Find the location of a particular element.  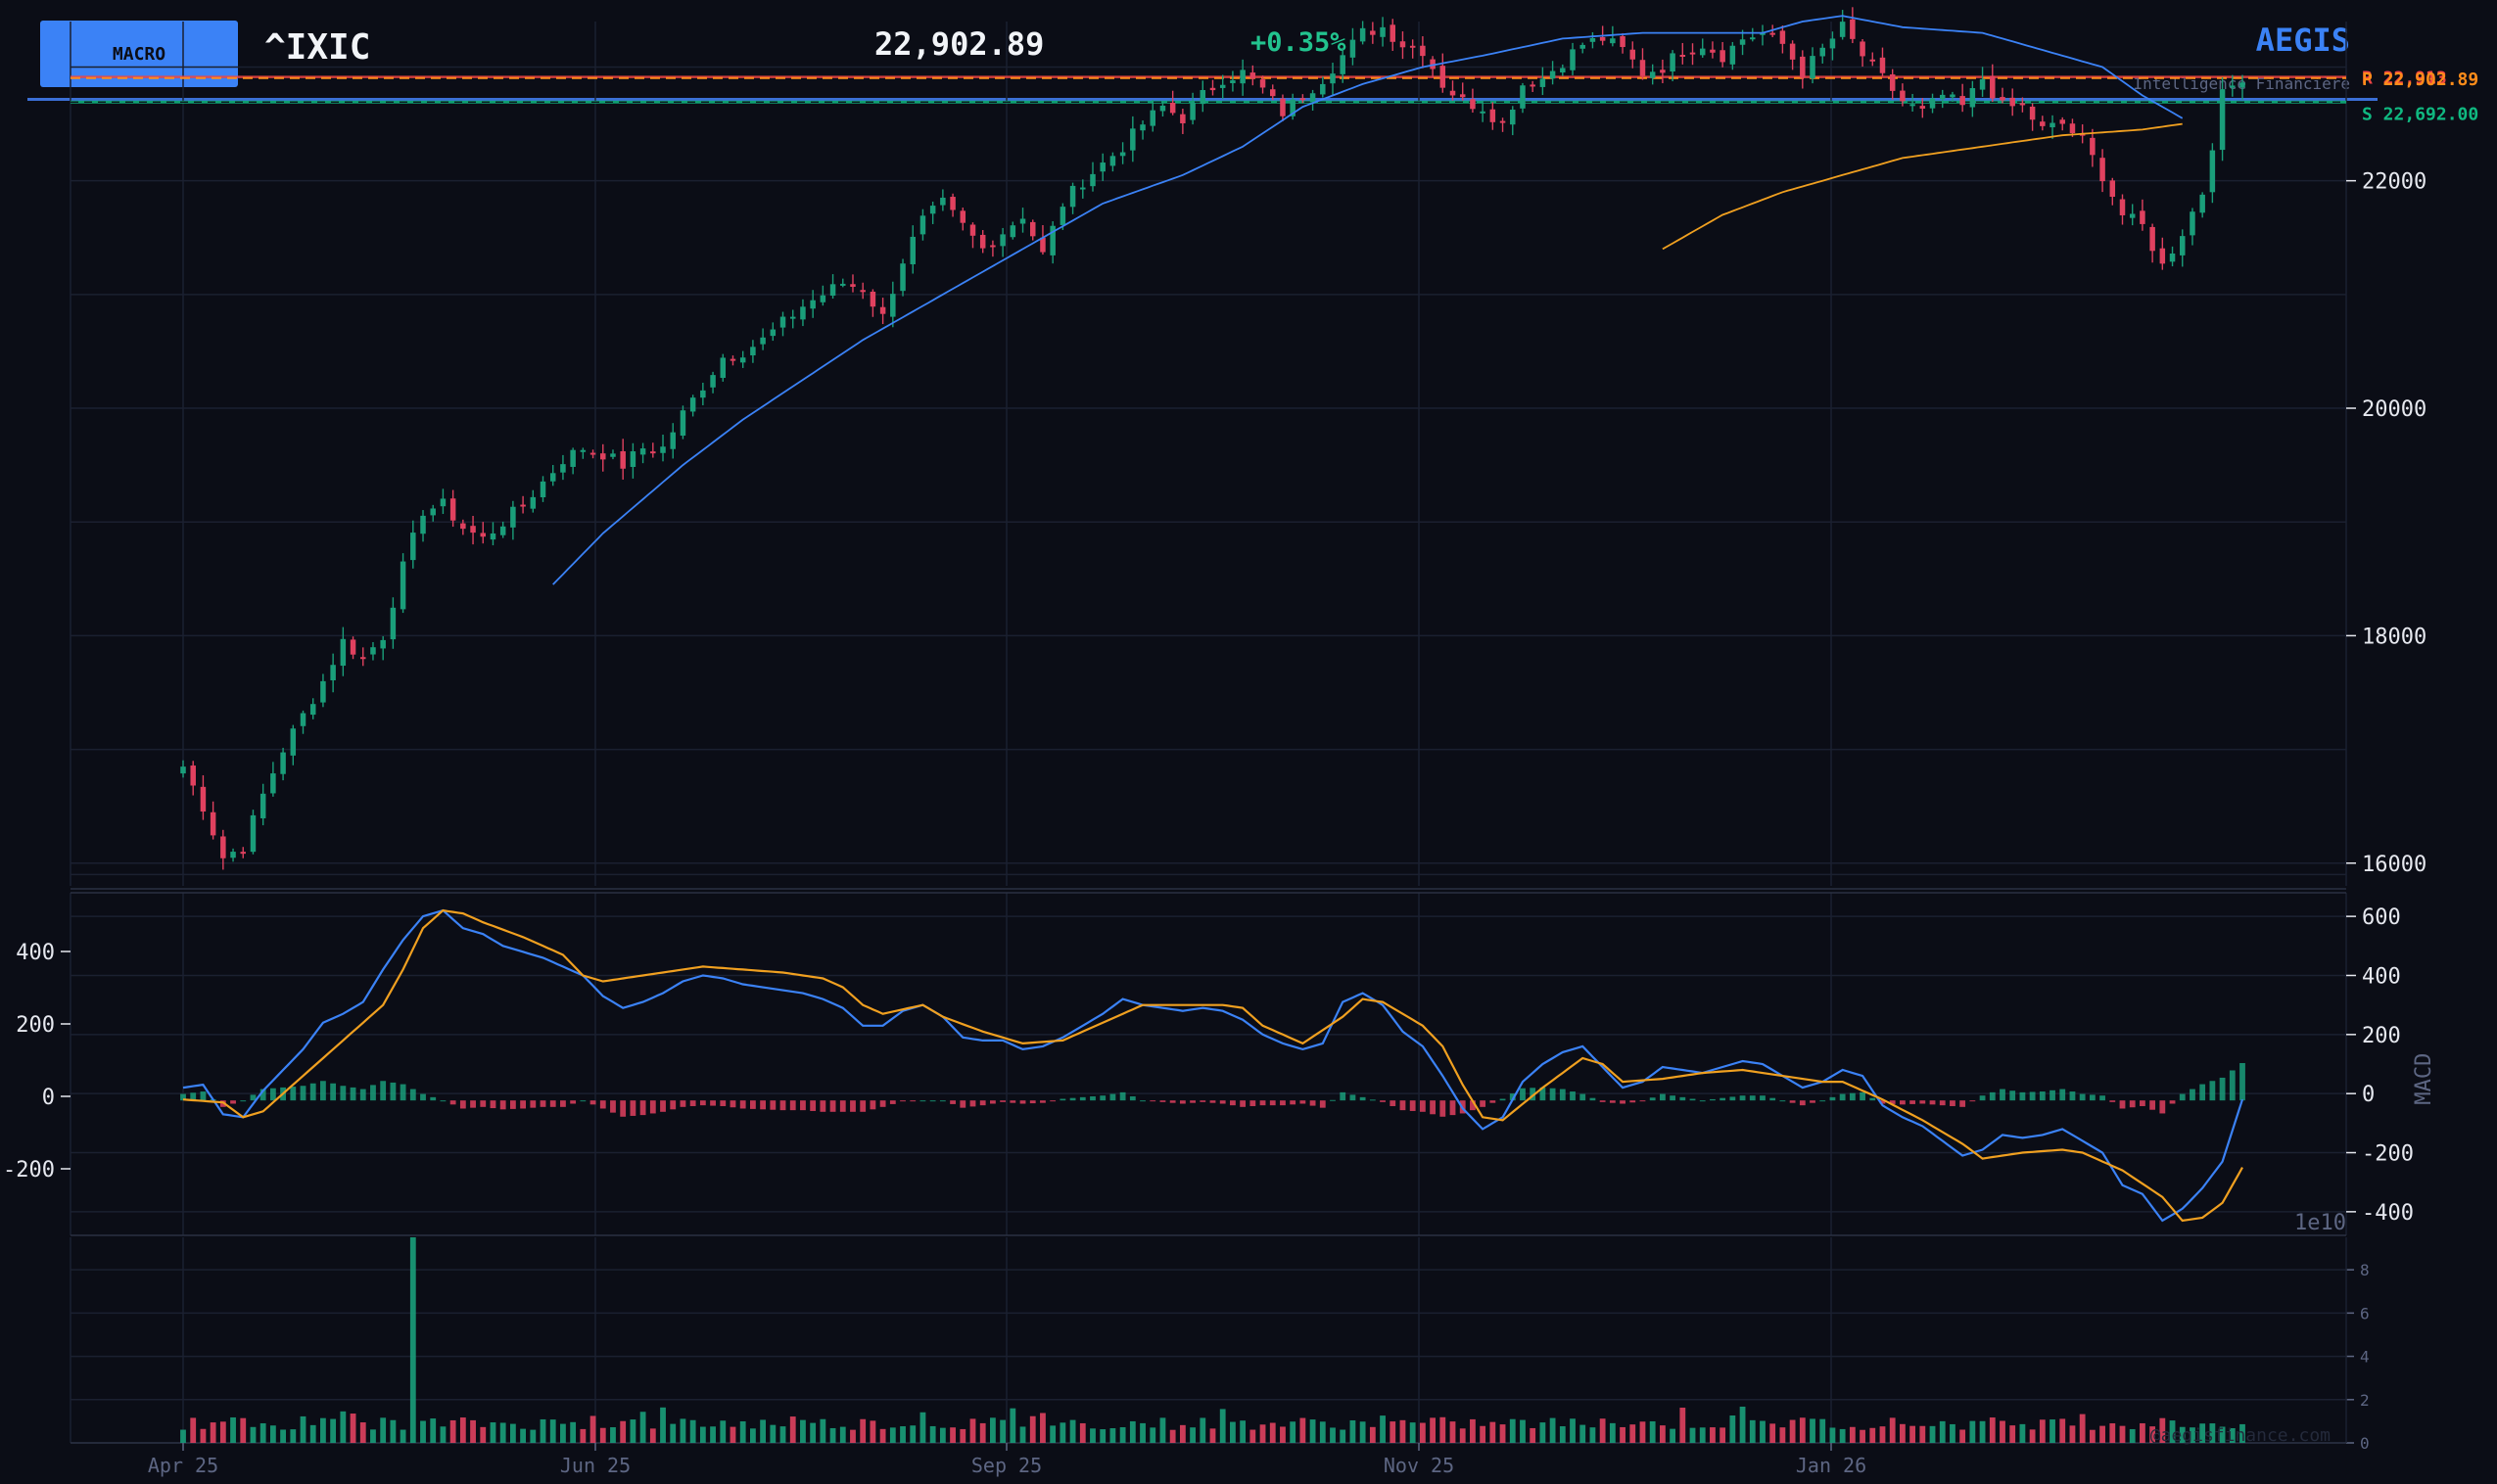

y-tick-label: 22000 is located at coordinates (2394, 182).